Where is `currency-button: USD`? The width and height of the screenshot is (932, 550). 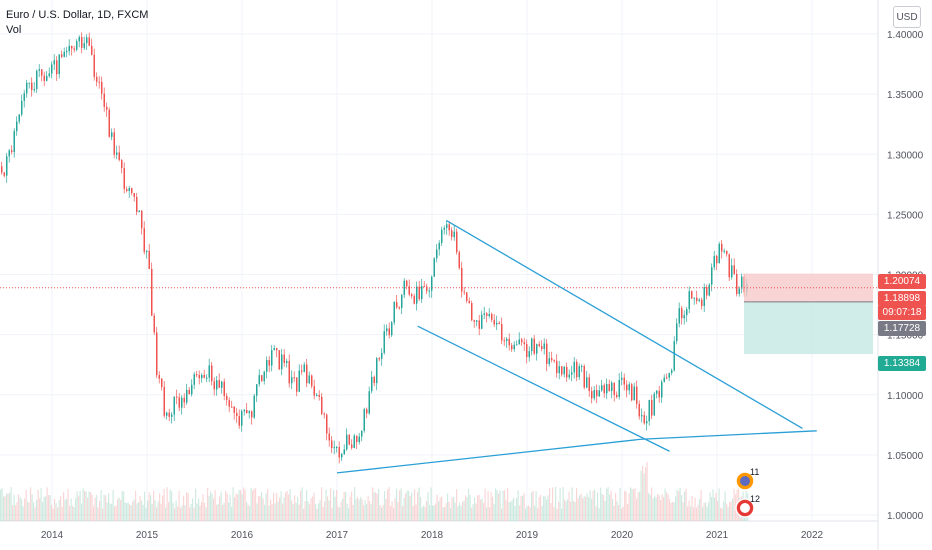
currency-button: USD is located at coordinates (907, 17).